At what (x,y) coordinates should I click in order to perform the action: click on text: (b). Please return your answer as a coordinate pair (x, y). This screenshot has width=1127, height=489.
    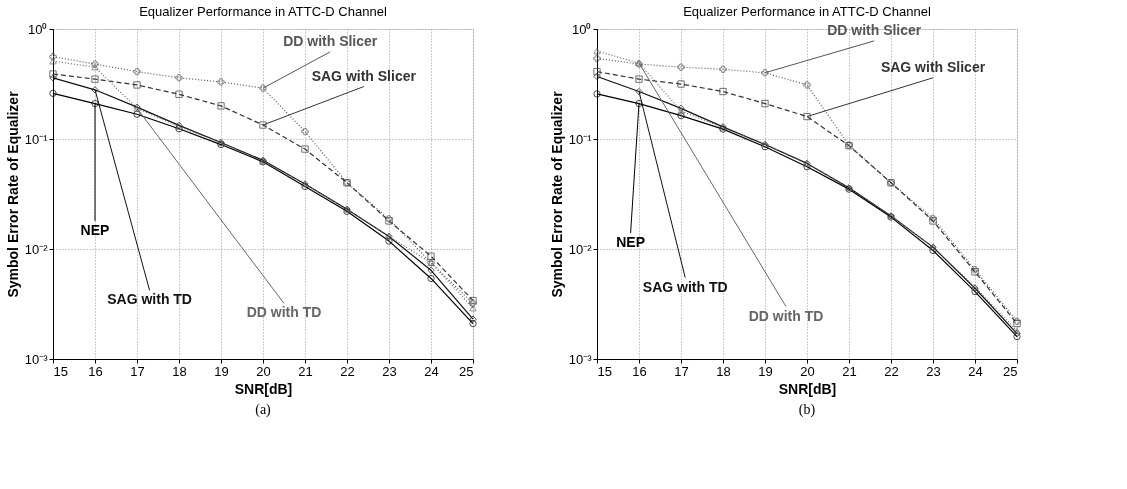
    Looking at the image, I should click on (807, 410).